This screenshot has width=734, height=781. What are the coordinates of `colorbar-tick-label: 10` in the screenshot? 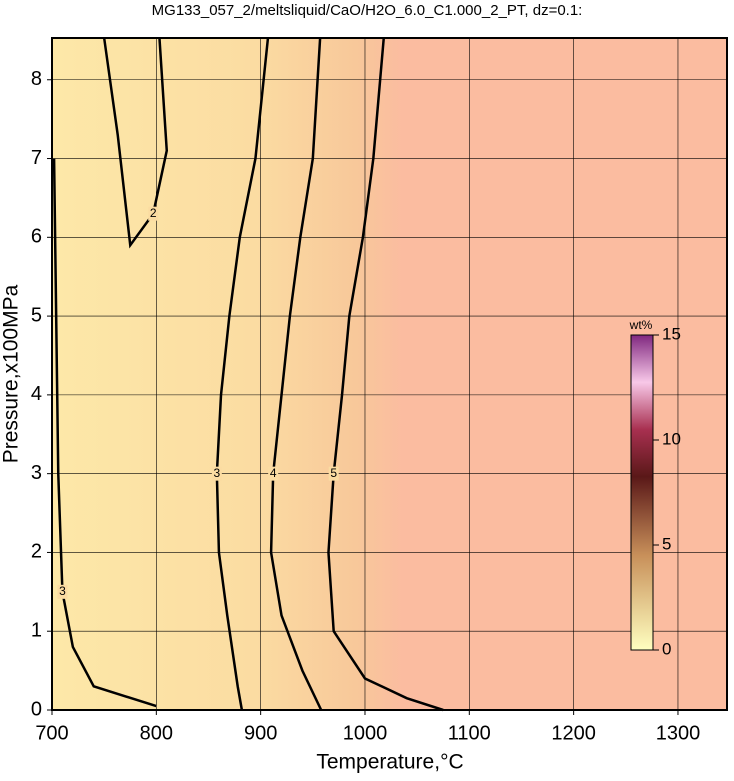 It's located at (671, 438).